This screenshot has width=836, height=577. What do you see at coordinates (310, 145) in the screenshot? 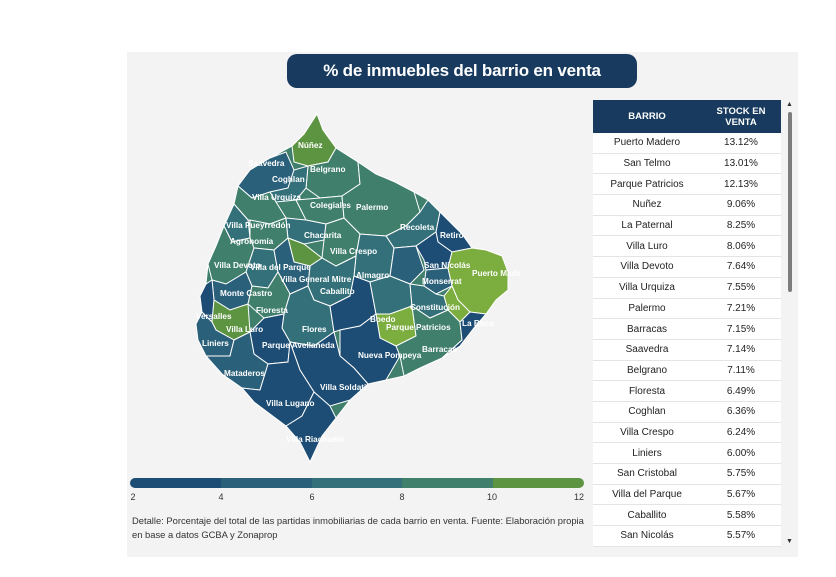
I see `label-nunez: Núñez` at bounding box center [310, 145].